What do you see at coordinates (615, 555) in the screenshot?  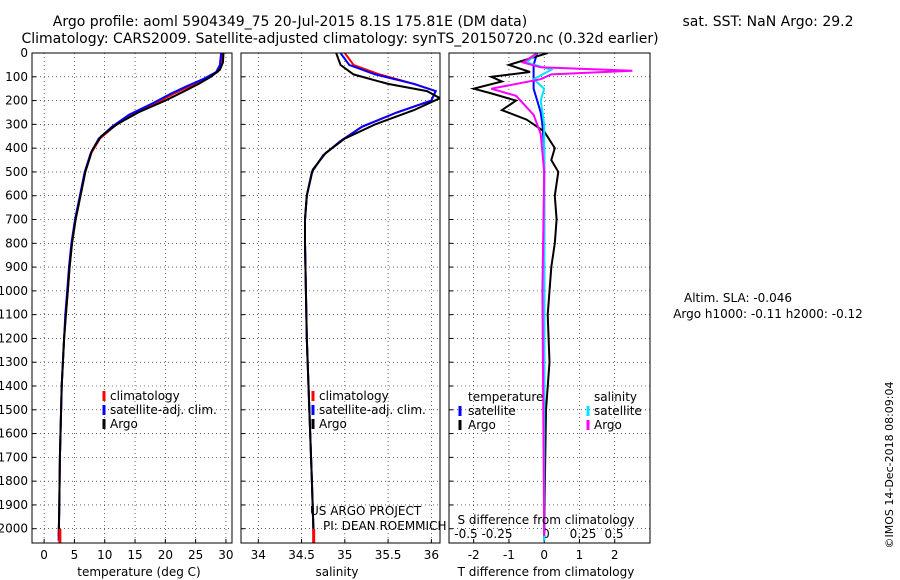 I see `difference-xtick-label: 2` at bounding box center [615, 555].